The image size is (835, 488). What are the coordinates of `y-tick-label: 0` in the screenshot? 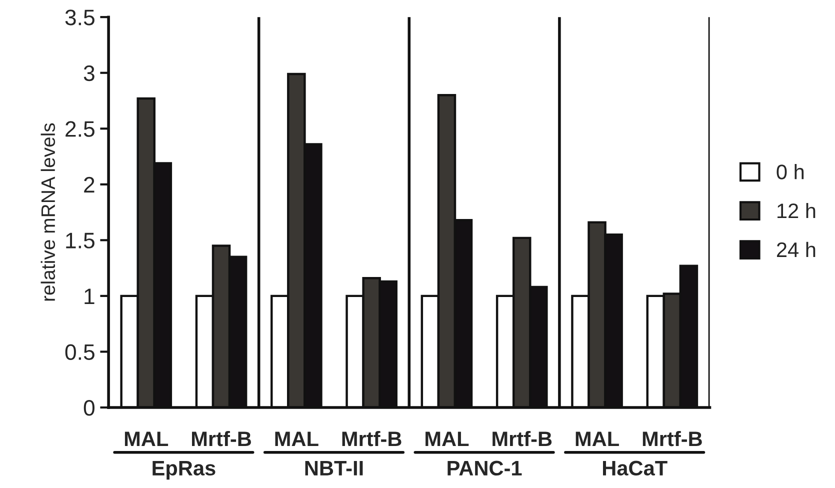 It's located at (89, 408).